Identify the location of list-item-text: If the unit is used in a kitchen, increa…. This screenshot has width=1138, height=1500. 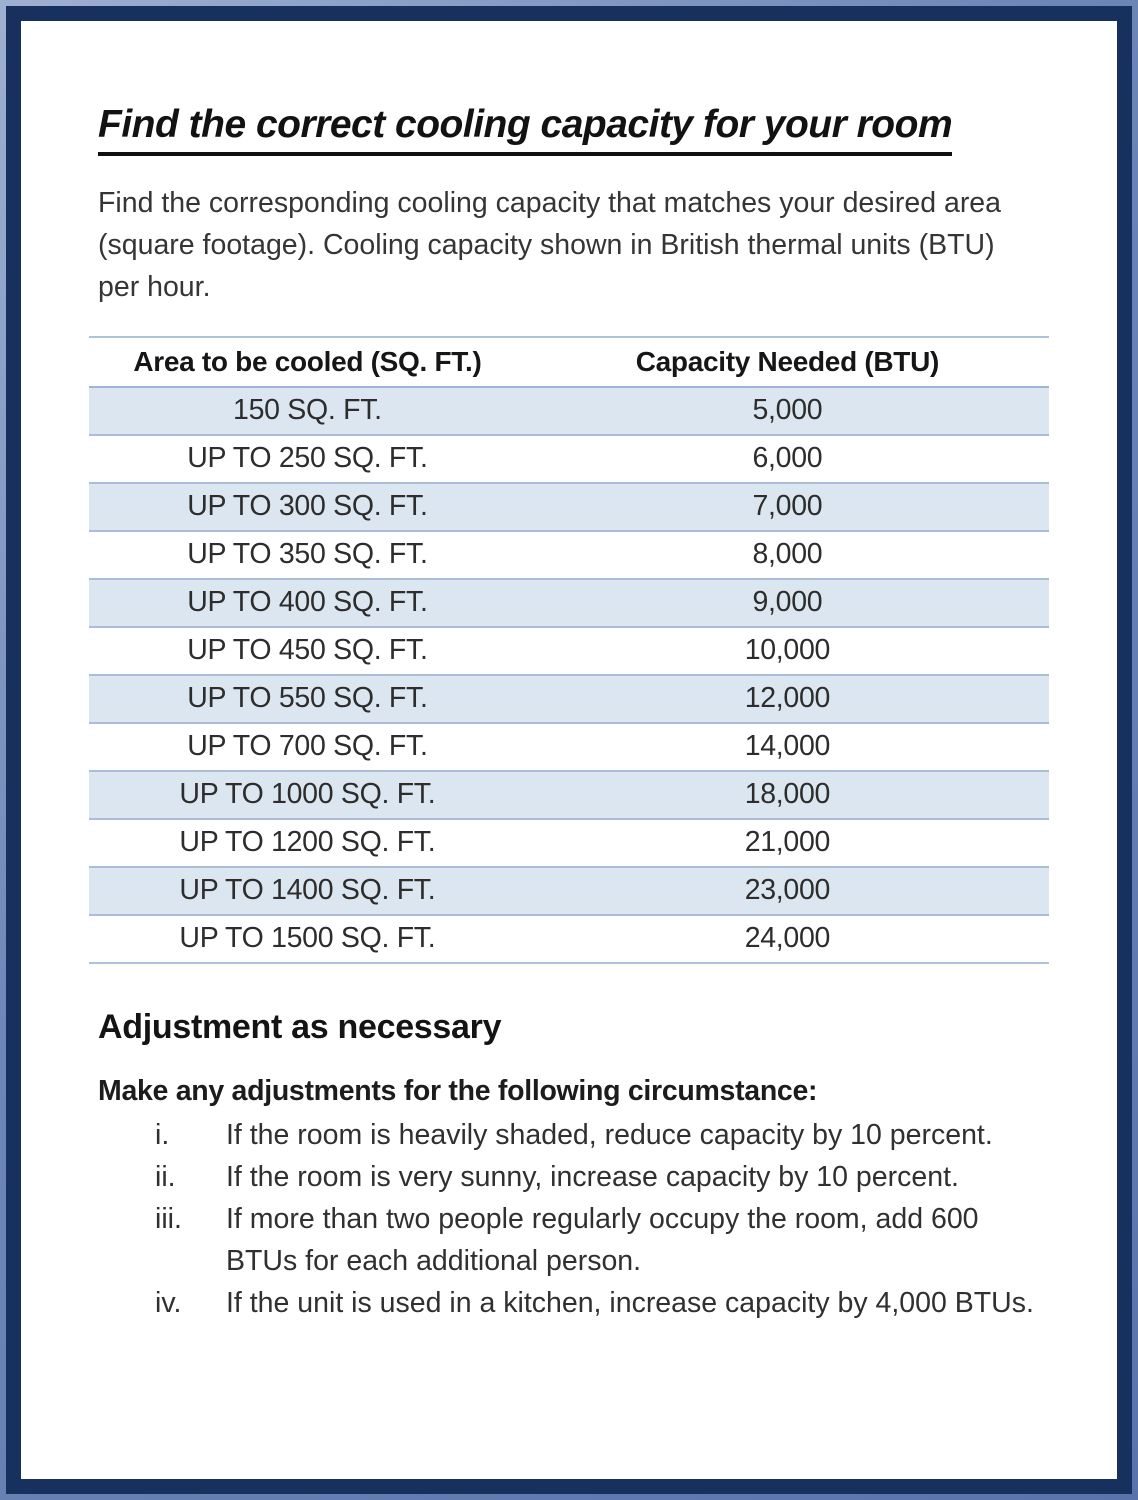
(630, 1302).